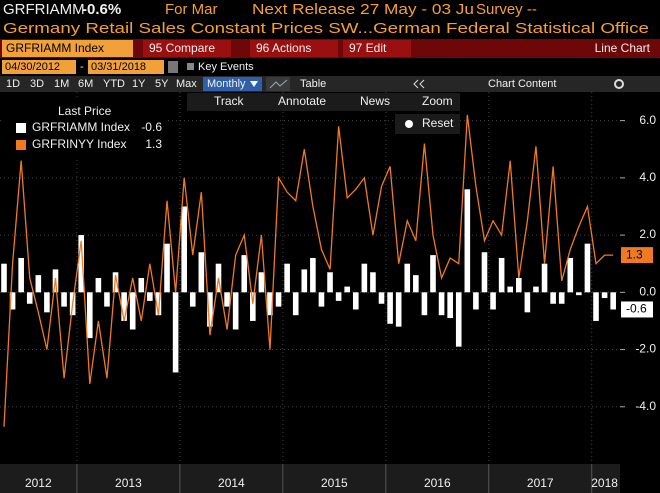 Image resolution: width=660 pixels, height=493 pixels. I want to click on chart-content: Chart Content, so click(522, 84).